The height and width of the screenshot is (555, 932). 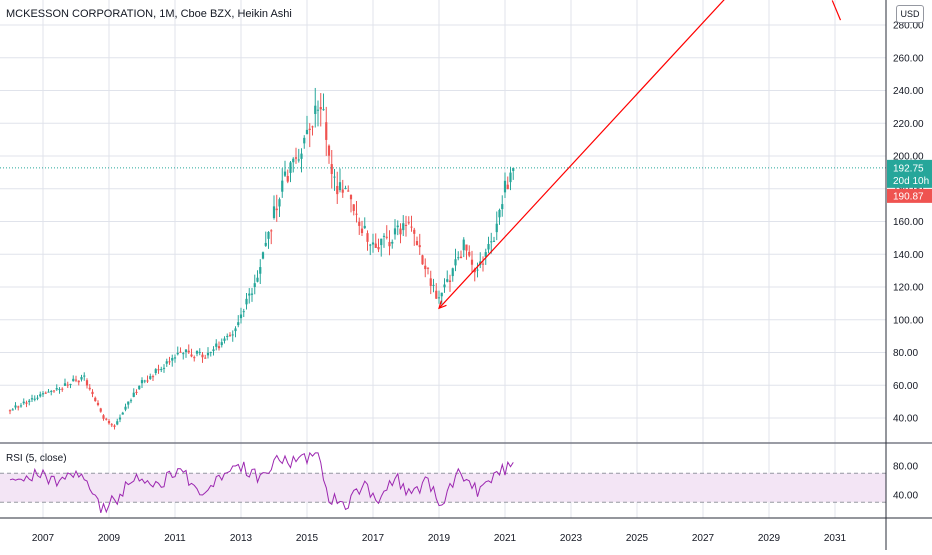 I want to click on rsi-tick-label: 80.00, so click(x=905, y=467).